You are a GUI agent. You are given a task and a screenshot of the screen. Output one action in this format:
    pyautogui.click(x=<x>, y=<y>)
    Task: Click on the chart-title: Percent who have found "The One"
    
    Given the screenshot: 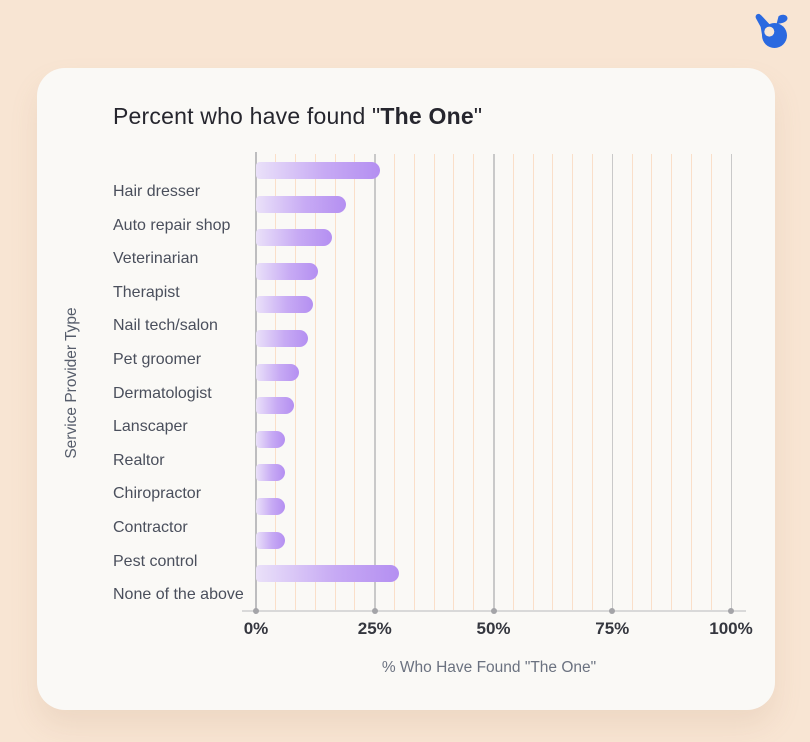 What is the action you would take?
    pyautogui.click(x=297, y=116)
    